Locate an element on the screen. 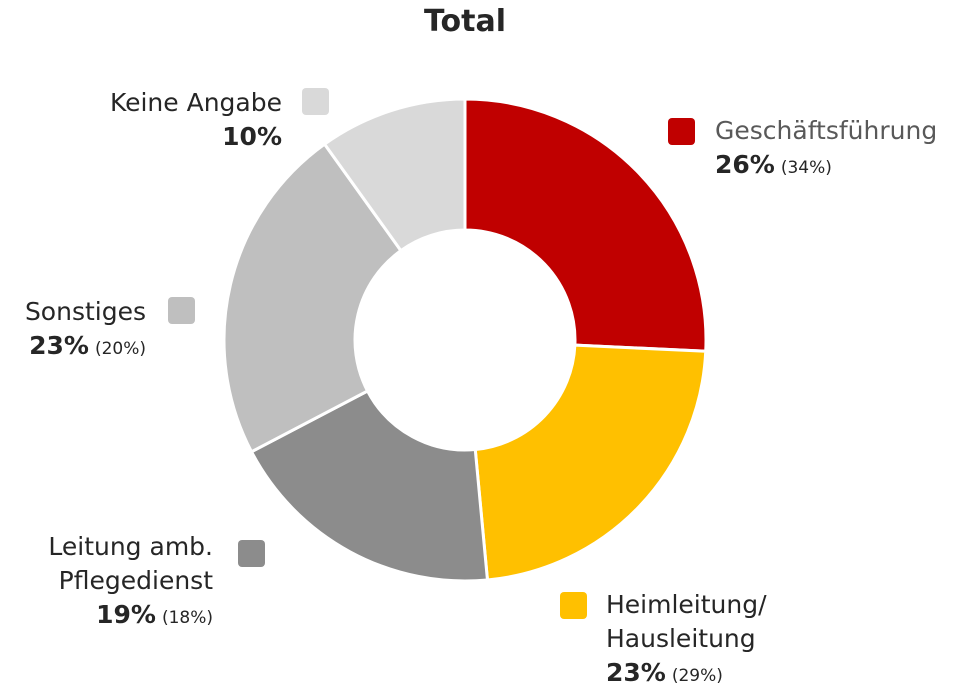 The image size is (972, 698). category-label: Keine Angabe is located at coordinates (195, 102).